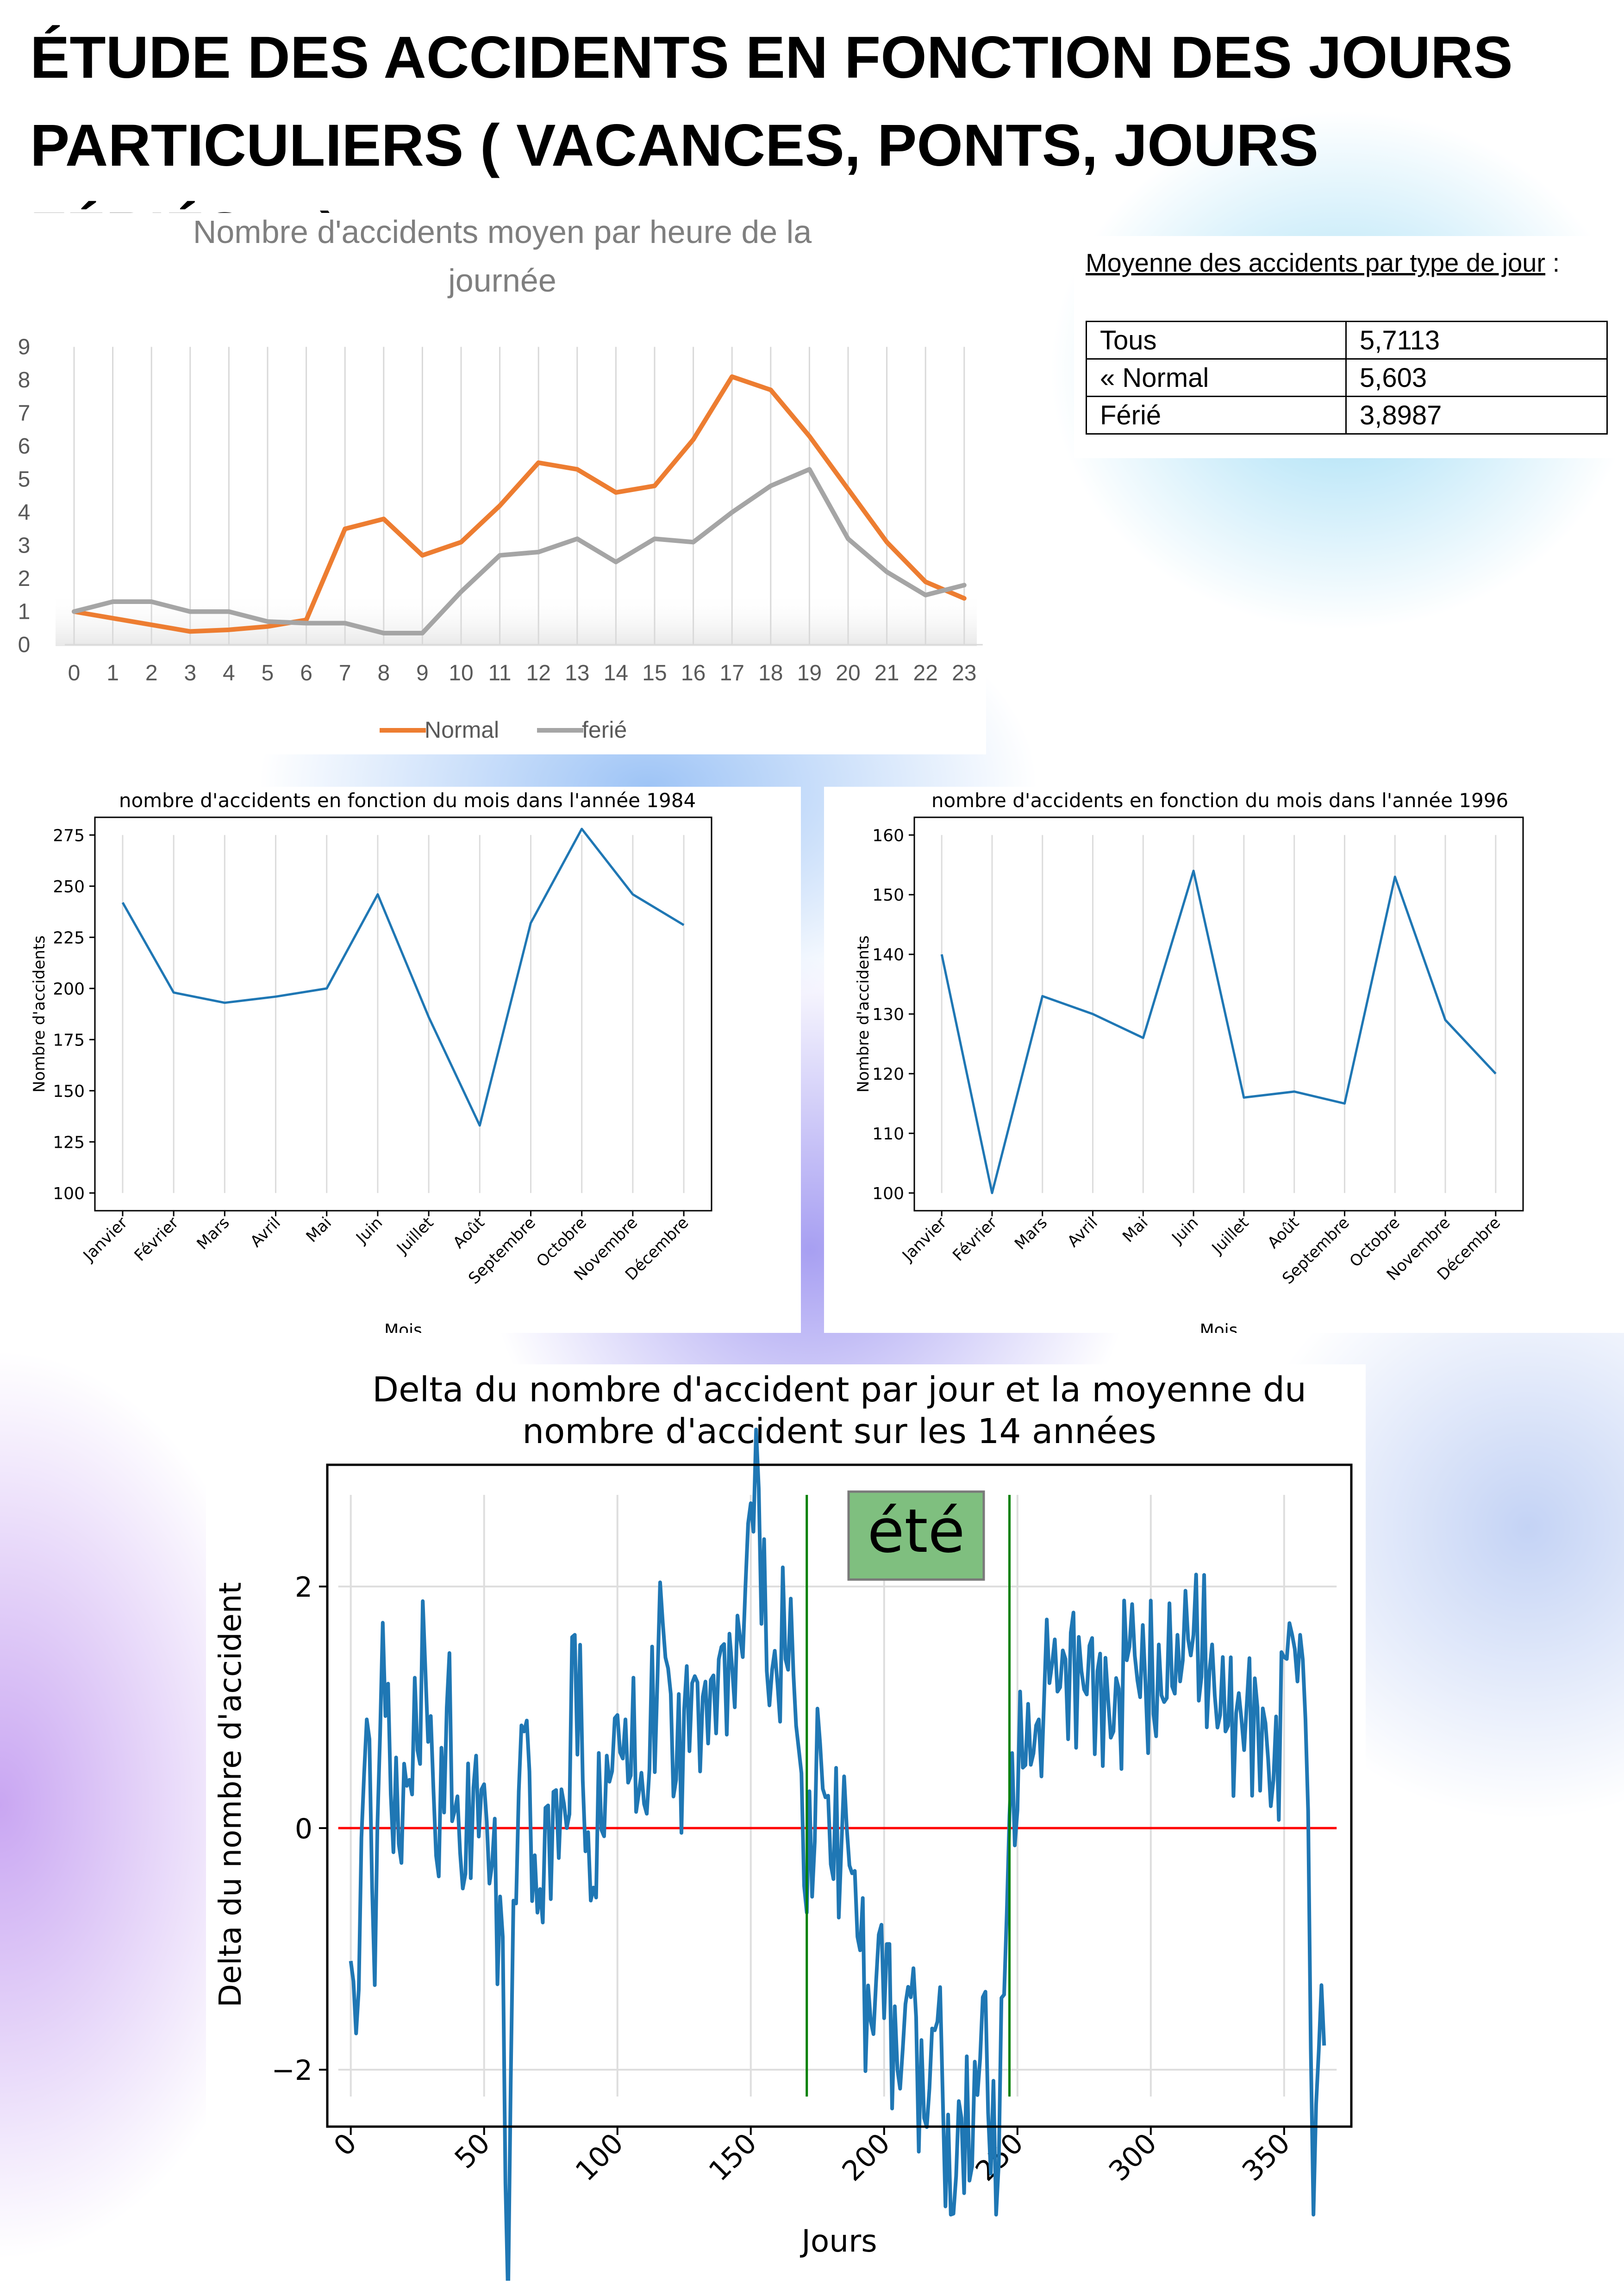  What do you see at coordinates (229, 673) in the screenshot?
I see `x-tick-label: 4` at bounding box center [229, 673].